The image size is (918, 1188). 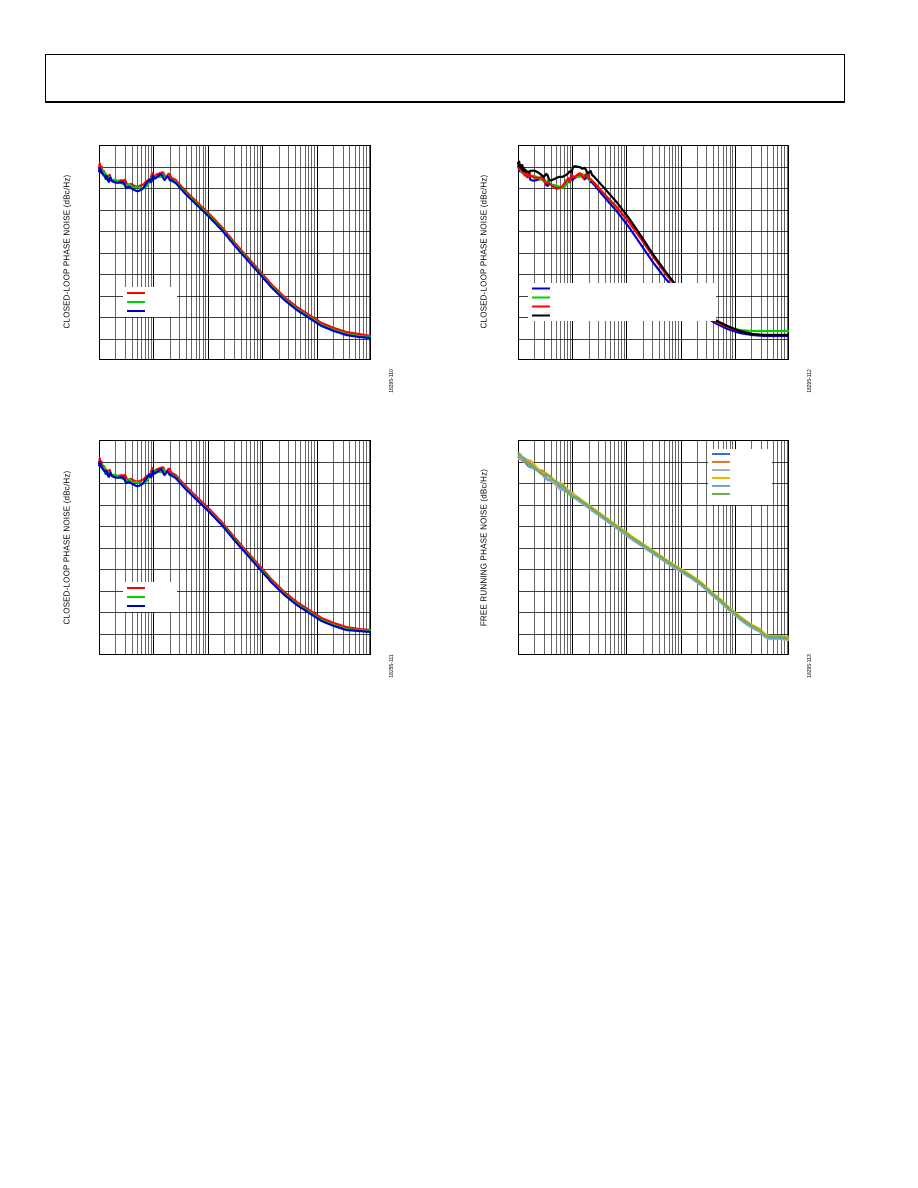 What do you see at coordinates (810, 666) in the screenshot?
I see `chart4-figure-id: 18295-113` at bounding box center [810, 666].